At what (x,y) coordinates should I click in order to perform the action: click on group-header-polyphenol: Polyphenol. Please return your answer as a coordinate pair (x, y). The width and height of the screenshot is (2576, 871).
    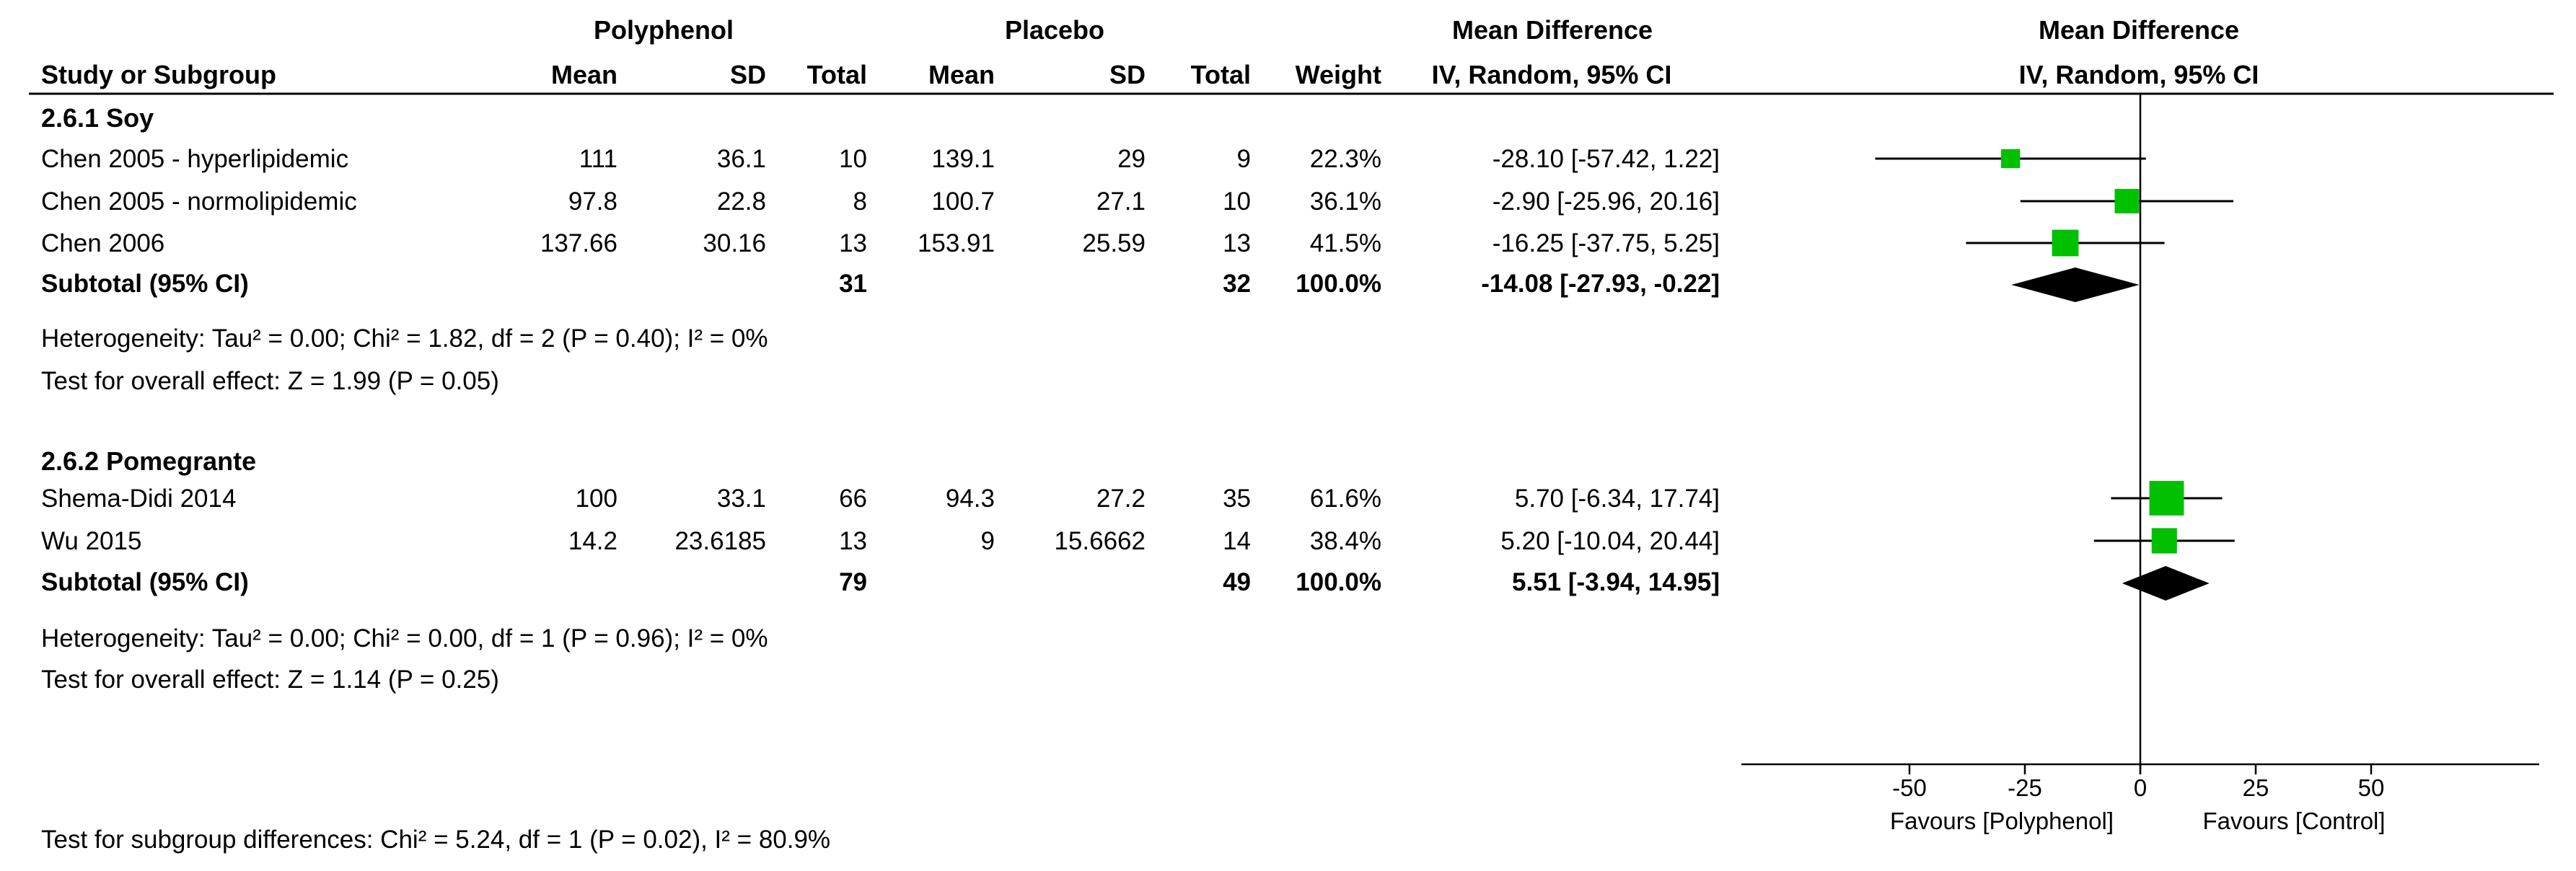
    Looking at the image, I should click on (664, 30).